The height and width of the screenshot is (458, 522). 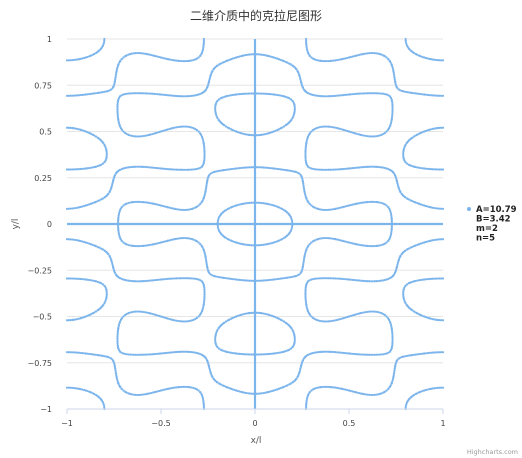 What do you see at coordinates (46, 409) in the screenshot?
I see `y-tick-label: −1` at bounding box center [46, 409].